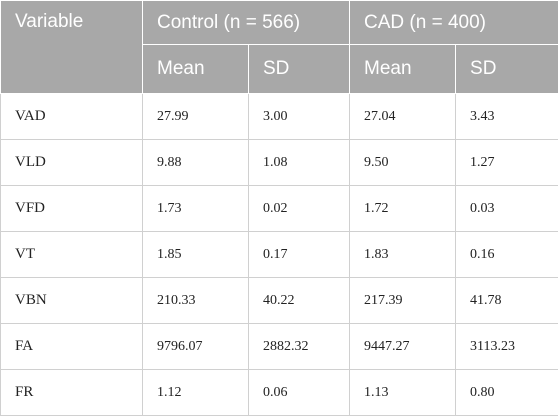  I want to click on cell-cad-sd: 3.43, so click(507, 117).